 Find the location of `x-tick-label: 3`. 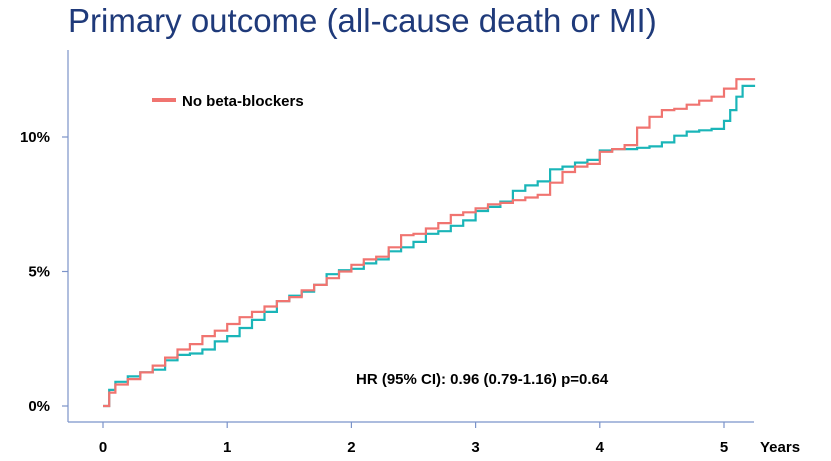

x-tick-label: 3 is located at coordinates (475, 447).